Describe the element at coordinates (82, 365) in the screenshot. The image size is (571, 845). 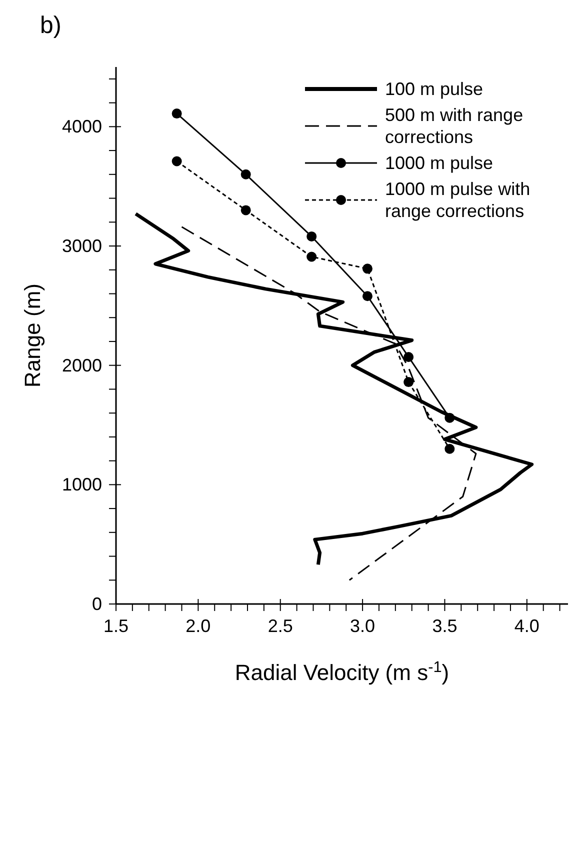
I see `y-tick-label: 2000` at that location.